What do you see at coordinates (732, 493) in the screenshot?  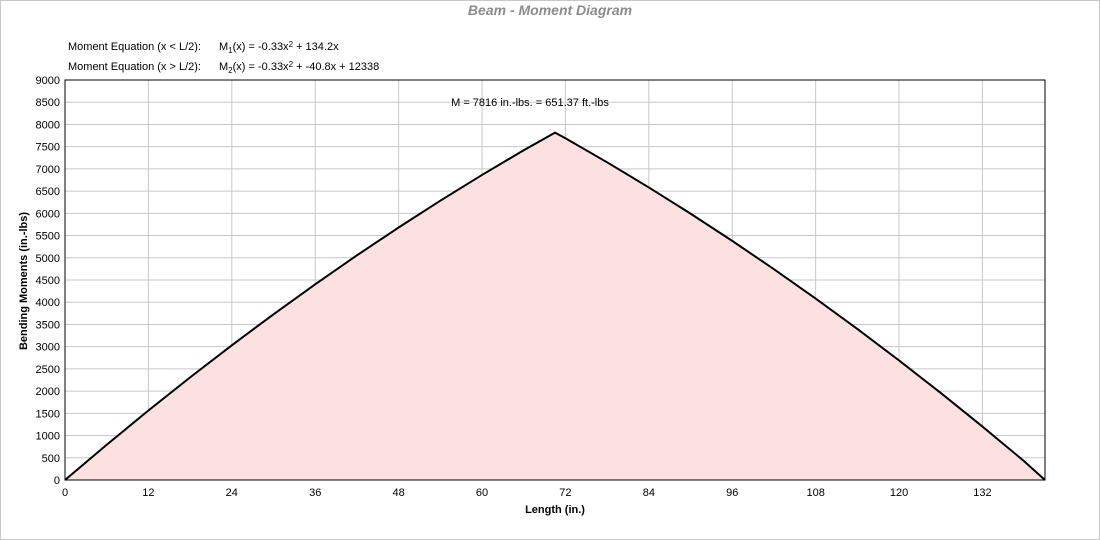 I see `x-tick-label: 96` at bounding box center [732, 493].